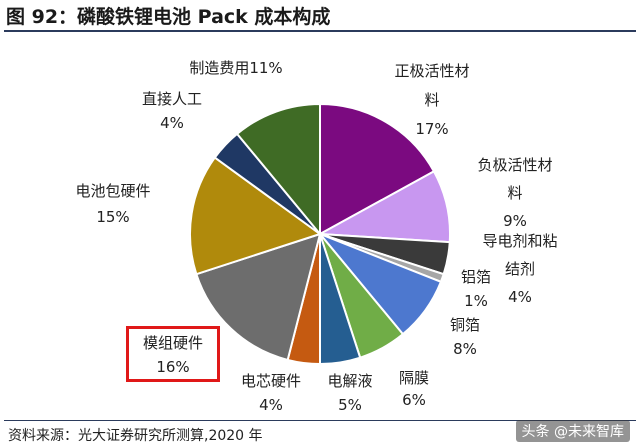 The height and width of the screenshot is (448, 640). Describe the element at coordinates (172, 111) in the screenshot. I see `slice-label-11: 直接人工 4%` at that location.